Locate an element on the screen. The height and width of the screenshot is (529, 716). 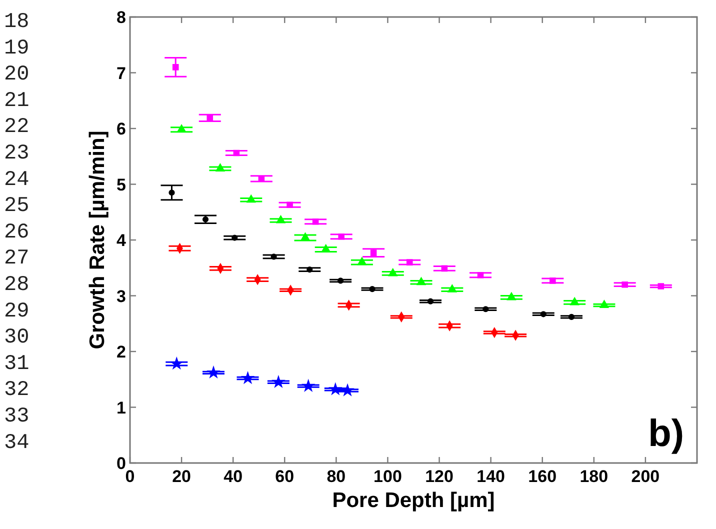
text: 29 is located at coordinates (17, 312).